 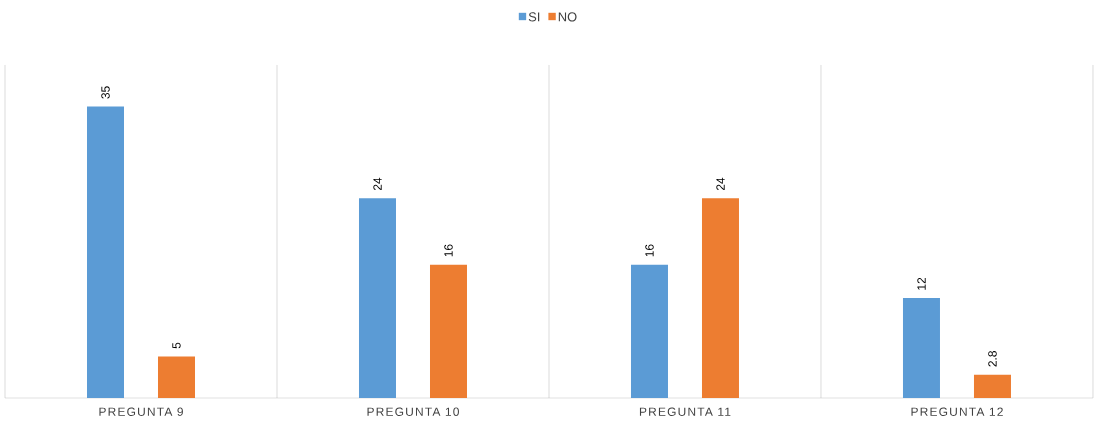 What do you see at coordinates (992, 359) in the screenshot?
I see `data-label: 2.8` at bounding box center [992, 359].